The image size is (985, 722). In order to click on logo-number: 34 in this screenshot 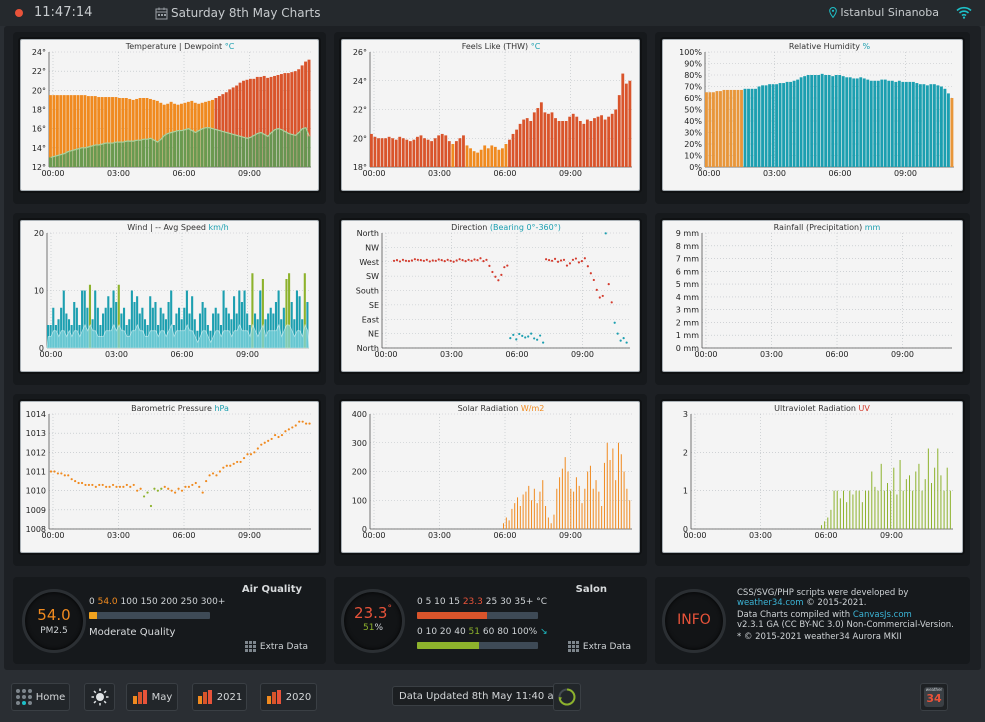, I will do `click(934, 698)`.